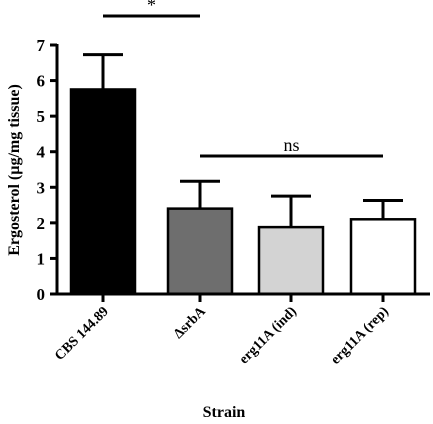 This screenshot has height=424, width=433. I want to click on y-tick-label-7: 7, so click(41, 45).